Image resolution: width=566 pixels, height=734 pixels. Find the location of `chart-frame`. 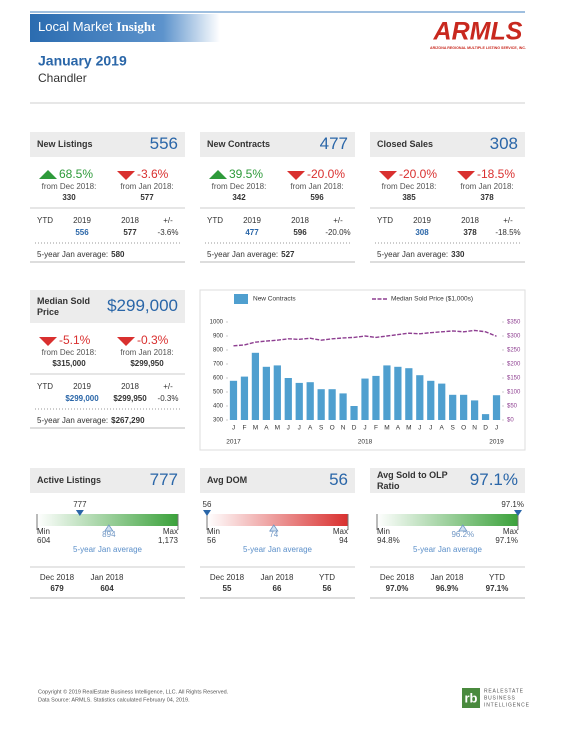

chart-frame is located at coordinates (362, 370).